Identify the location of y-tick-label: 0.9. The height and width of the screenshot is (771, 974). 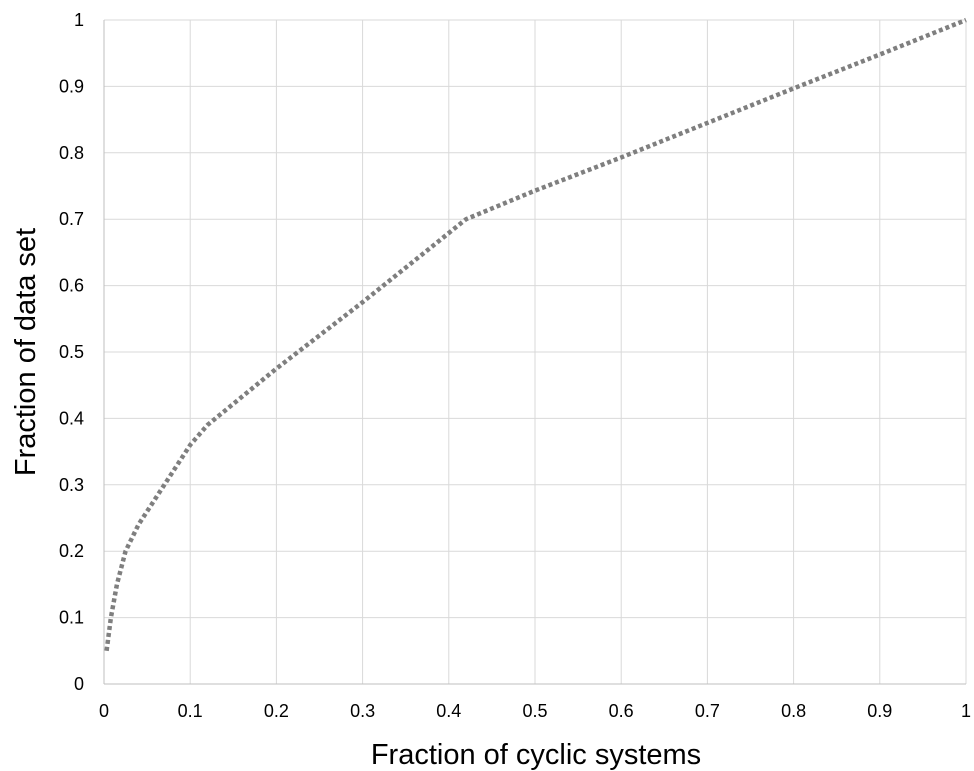
(71, 86).